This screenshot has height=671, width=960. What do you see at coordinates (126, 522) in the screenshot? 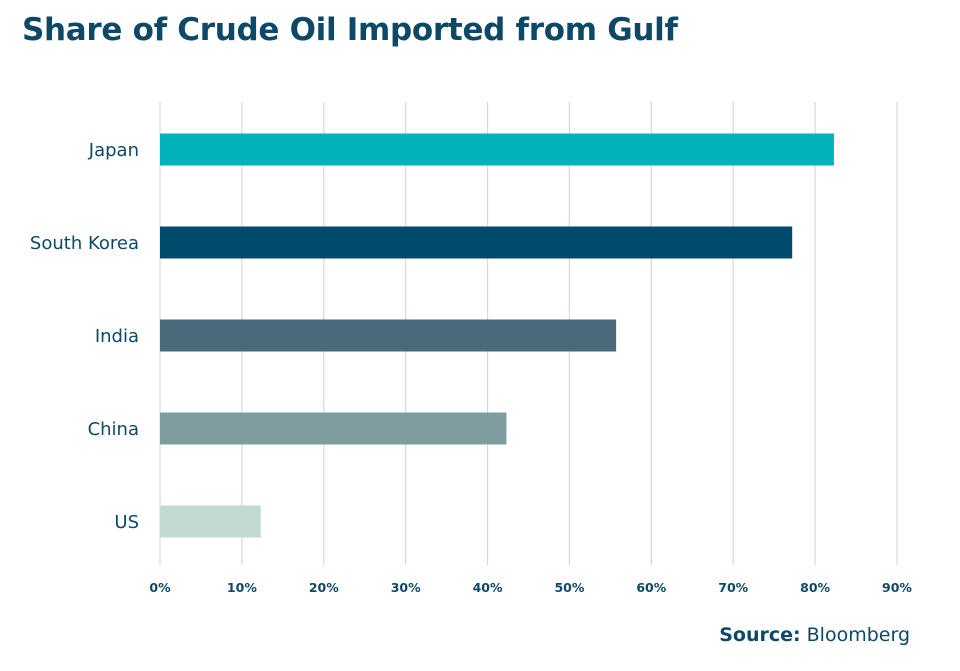
I see `category-label: US` at bounding box center [126, 522].